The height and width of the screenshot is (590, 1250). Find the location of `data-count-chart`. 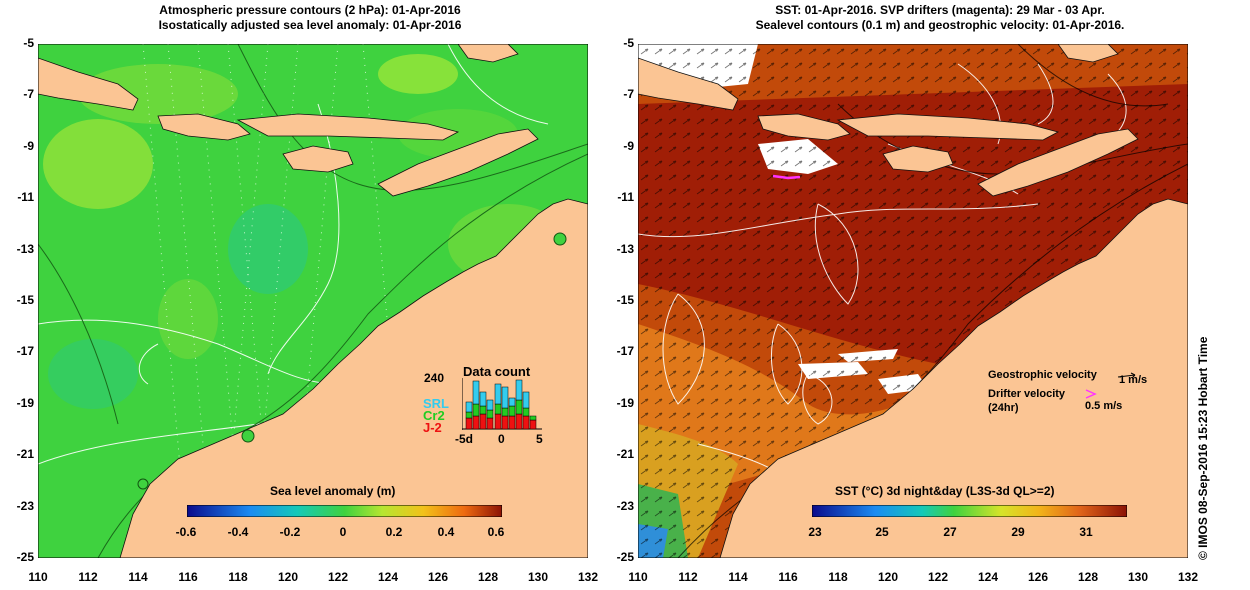

data-count-chart is located at coordinates (502, 404).